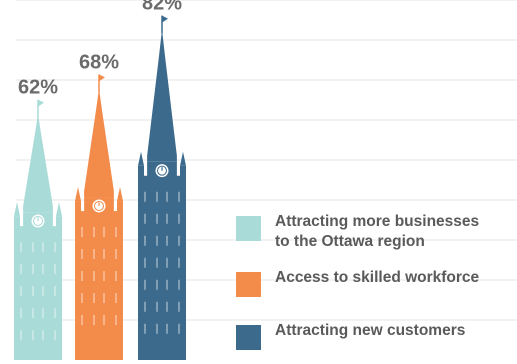  I want to click on value-label-1: 68%, so click(99, 62).